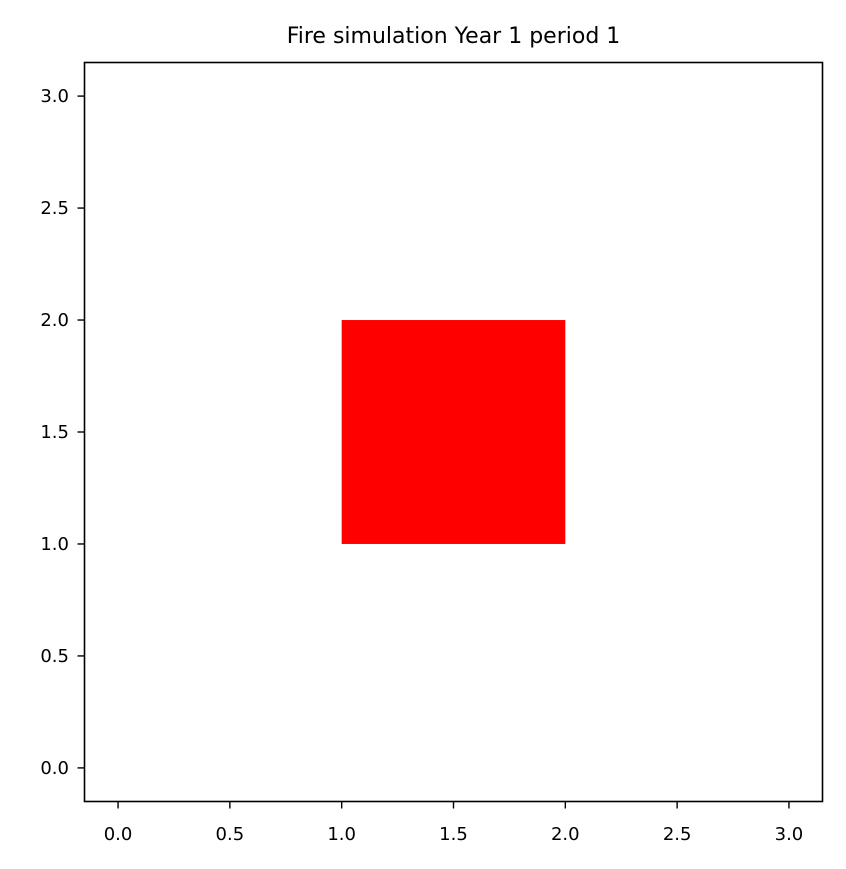  Describe the element at coordinates (54, 432) in the screenshot. I see `y-tick-label-3: 1.5` at that location.